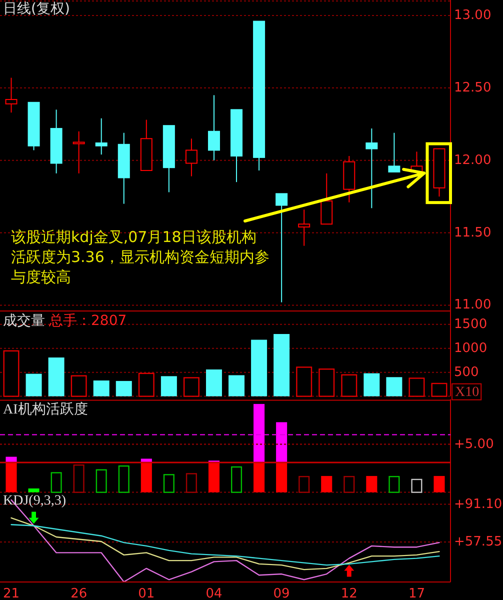  What do you see at coordinates (281, 593) in the screenshot?
I see `x-tick-label: 09` at bounding box center [281, 593].